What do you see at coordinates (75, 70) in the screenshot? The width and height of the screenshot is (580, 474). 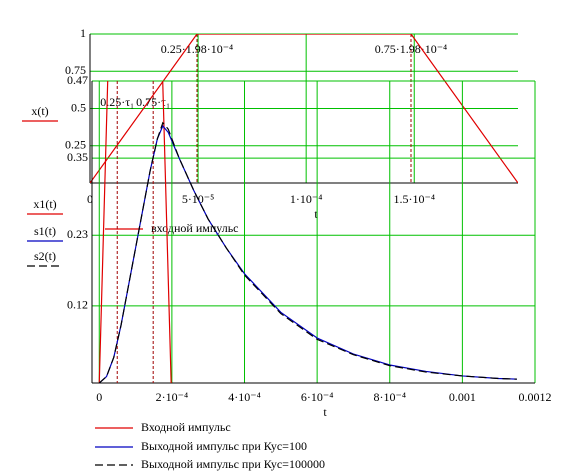 I see `y-tick-label: 0.75` at bounding box center [75, 70].